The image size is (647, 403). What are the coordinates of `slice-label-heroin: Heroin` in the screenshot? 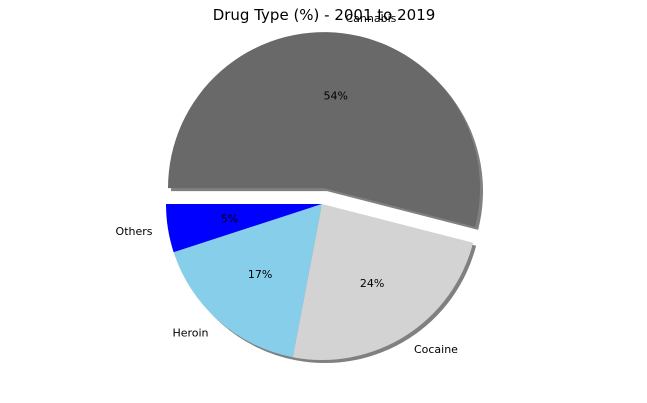 It's located at (190, 333).